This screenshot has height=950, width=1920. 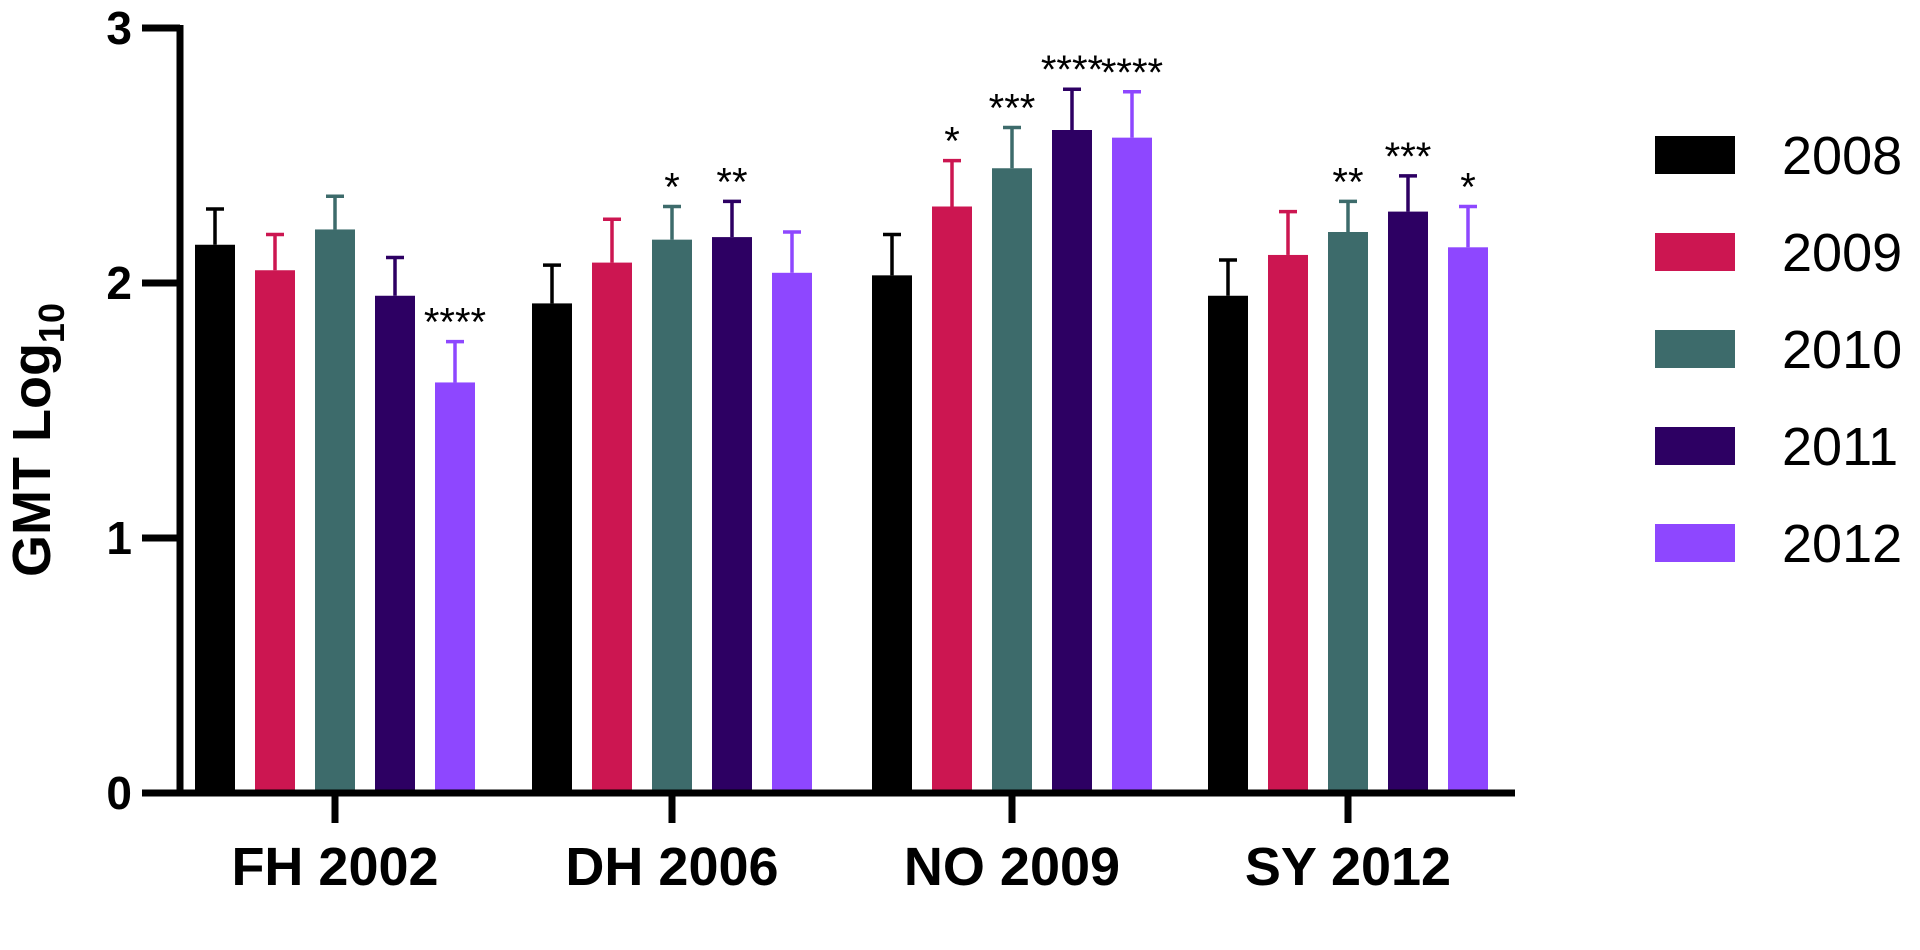 What do you see at coordinates (215, 518) in the screenshot?
I see `bar-2008-fh-2002` at bounding box center [215, 518].